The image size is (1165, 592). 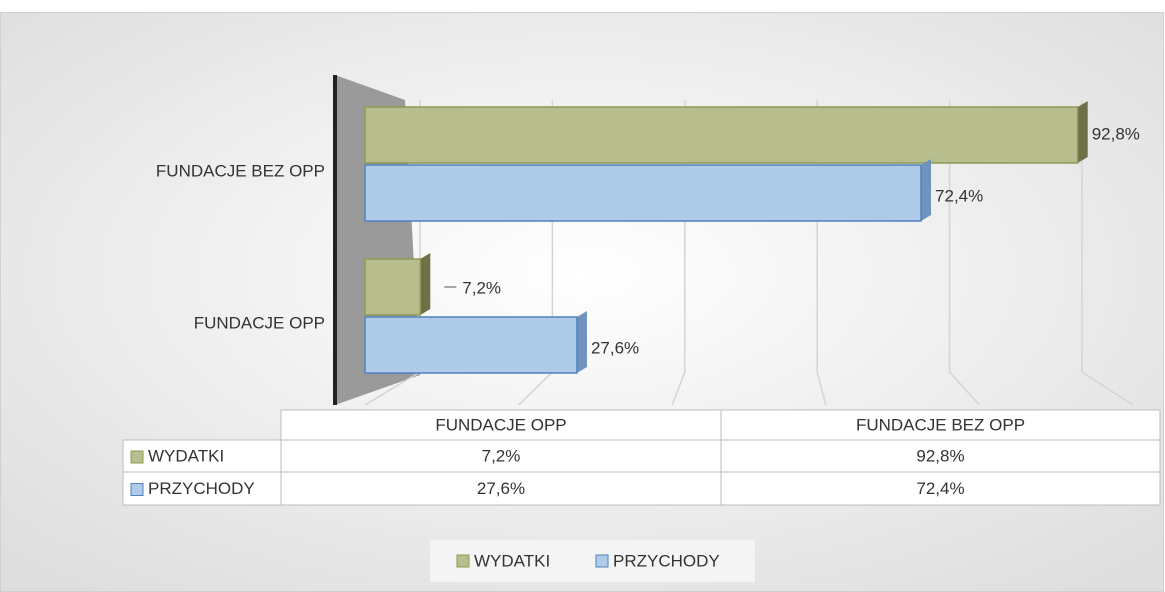 I want to click on table-value: 27,6%, so click(x=501, y=488).